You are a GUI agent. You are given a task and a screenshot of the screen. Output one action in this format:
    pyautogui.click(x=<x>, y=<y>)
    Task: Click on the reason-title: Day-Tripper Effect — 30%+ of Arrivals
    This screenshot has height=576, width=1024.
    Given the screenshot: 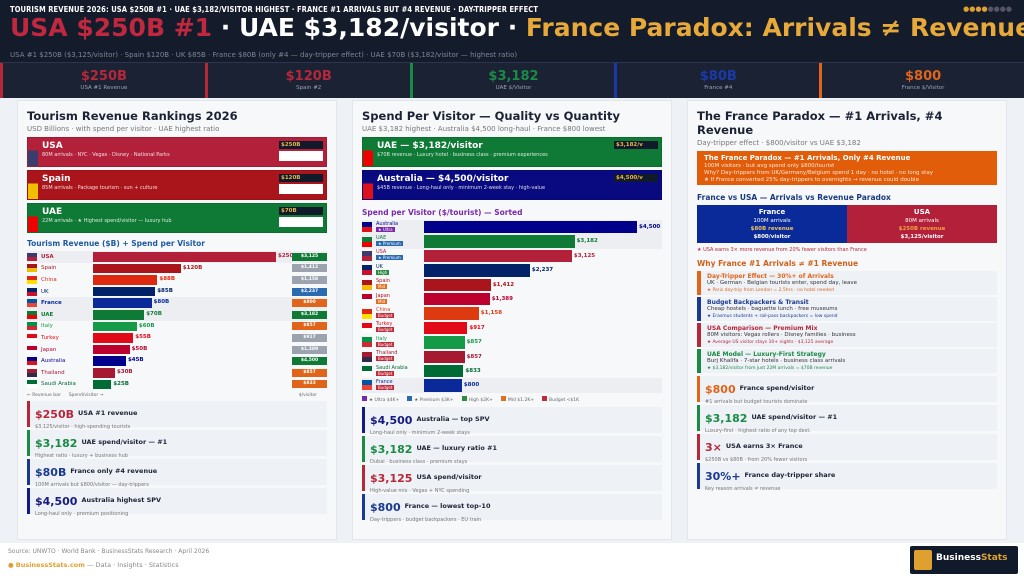 What is the action you would take?
    pyautogui.click(x=770, y=276)
    